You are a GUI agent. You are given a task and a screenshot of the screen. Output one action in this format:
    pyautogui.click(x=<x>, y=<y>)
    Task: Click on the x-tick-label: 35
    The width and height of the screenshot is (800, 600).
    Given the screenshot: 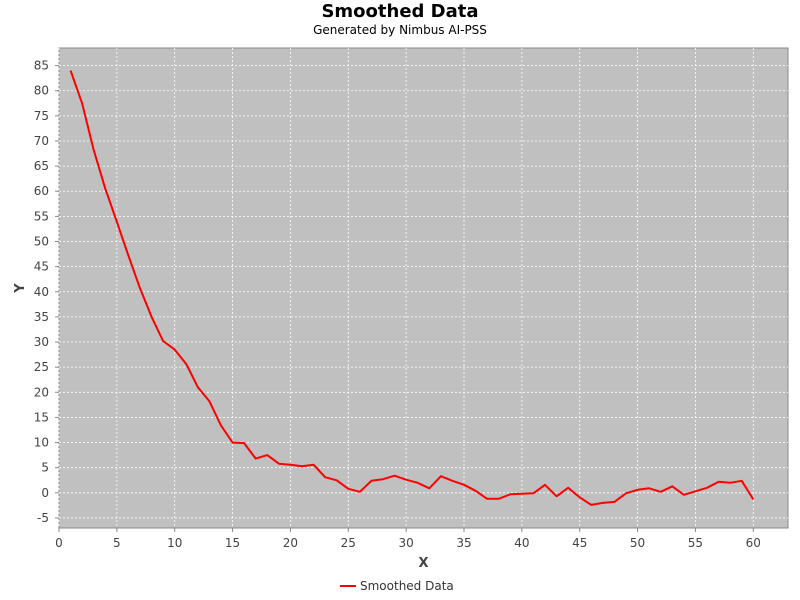 What is the action you would take?
    pyautogui.click(x=463, y=543)
    